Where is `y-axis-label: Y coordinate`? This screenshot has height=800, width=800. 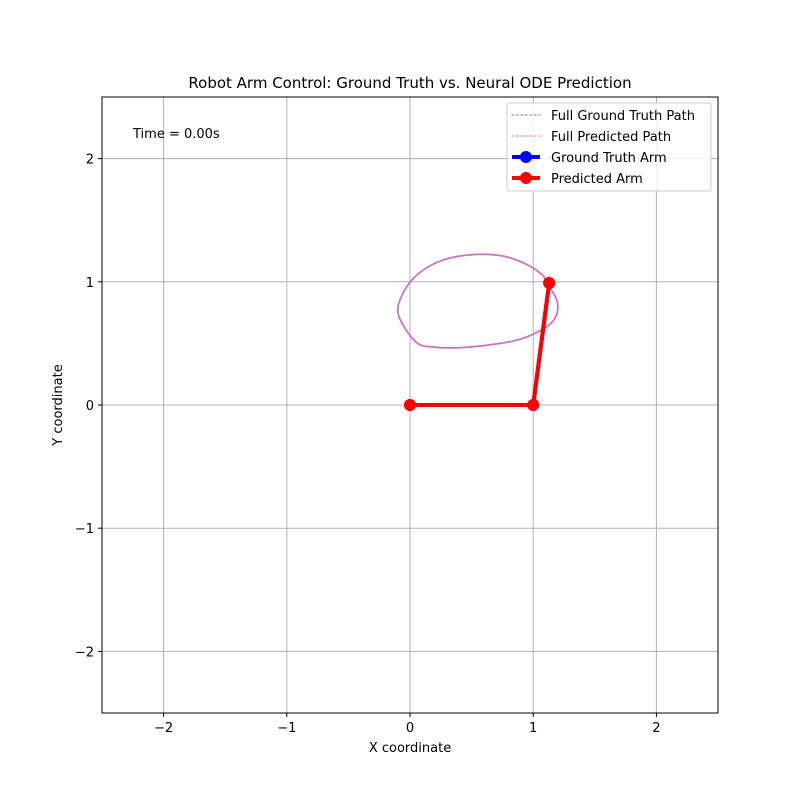 y-axis-label: Y coordinate is located at coordinates (58, 405).